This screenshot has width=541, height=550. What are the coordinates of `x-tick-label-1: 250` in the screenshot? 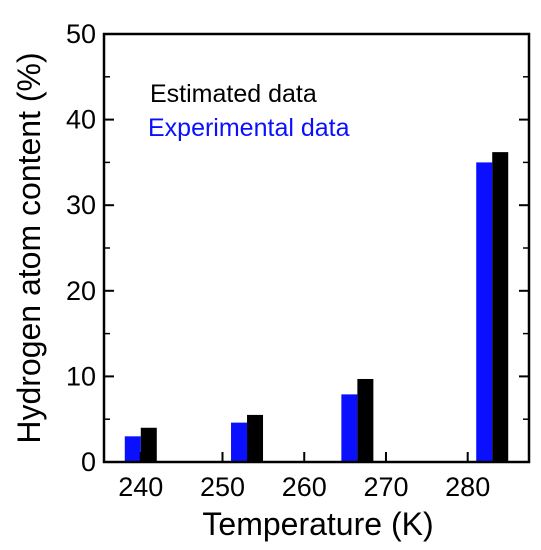 It's located at (222, 487).